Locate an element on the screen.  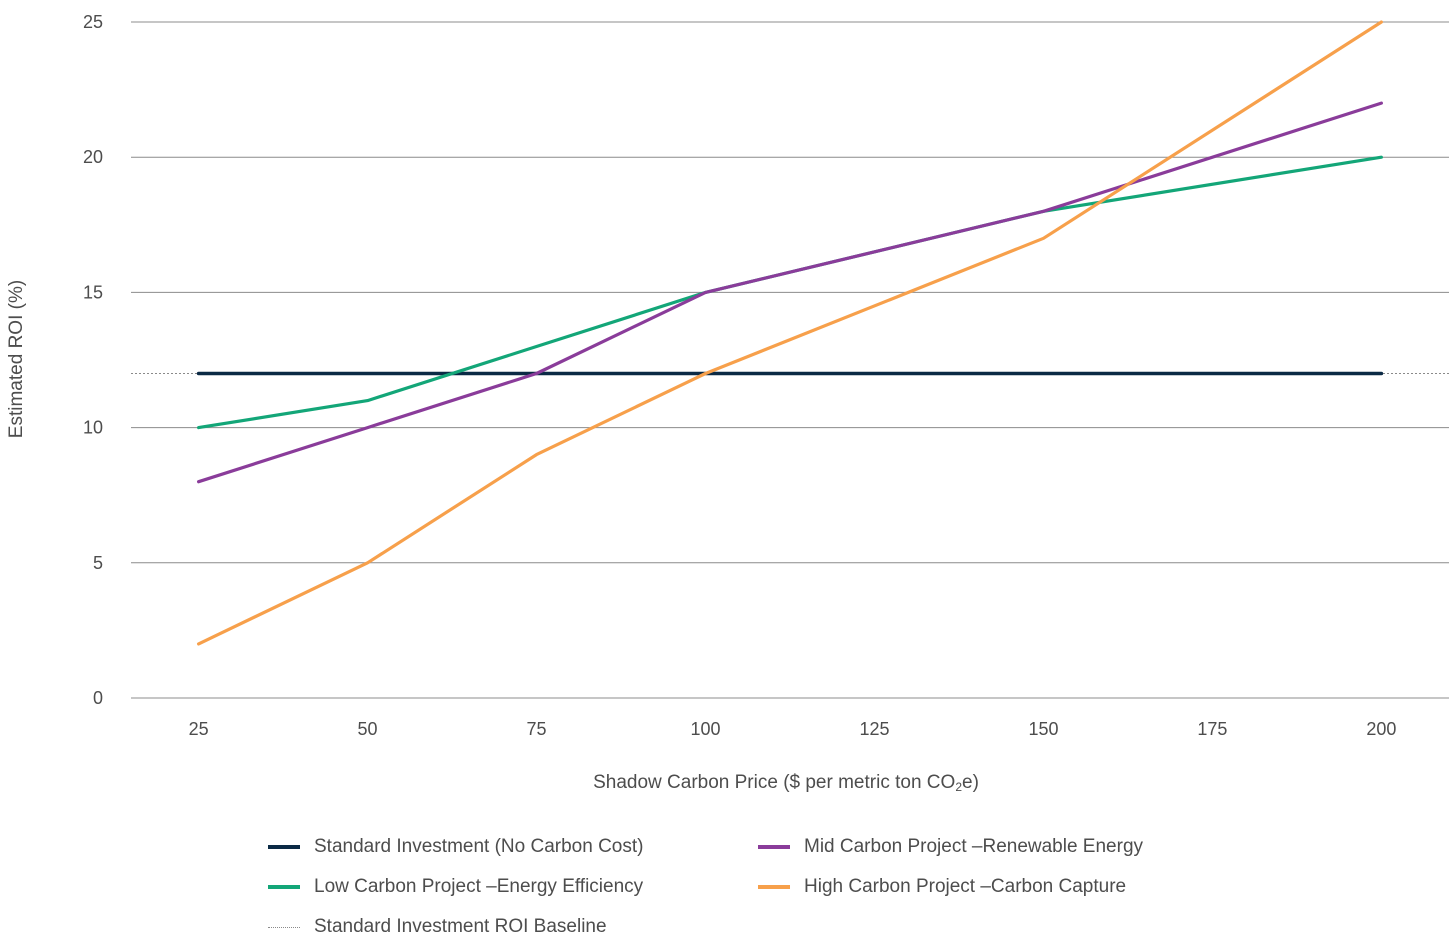
legend-item-baseline: Standard Investment ROI Baseline is located at coordinates (437, 927).